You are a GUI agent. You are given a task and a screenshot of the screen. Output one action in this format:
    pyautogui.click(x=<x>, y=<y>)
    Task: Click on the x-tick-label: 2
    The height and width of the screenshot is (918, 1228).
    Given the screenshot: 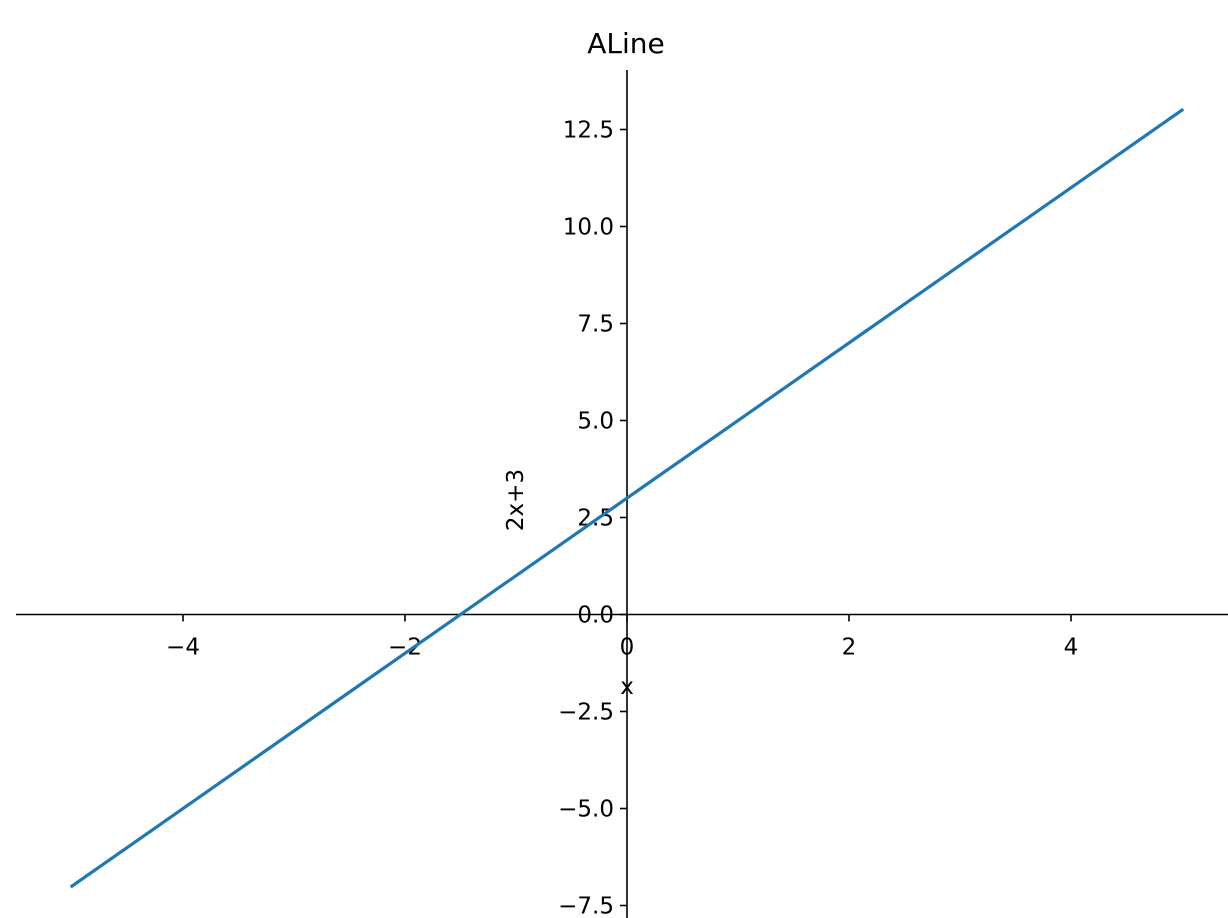 What is the action you would take?
    pyautogui.click(x=849, y=648)
    